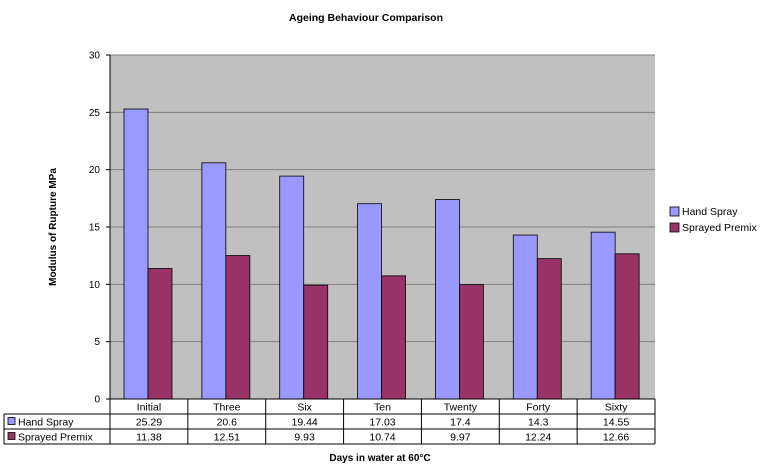 The width and height of the screenshot is (768, 469). What do you see at coordinates (304, 438) in the screenshot?
I see `table-value: 9.93` at bounding box center [304, 438].